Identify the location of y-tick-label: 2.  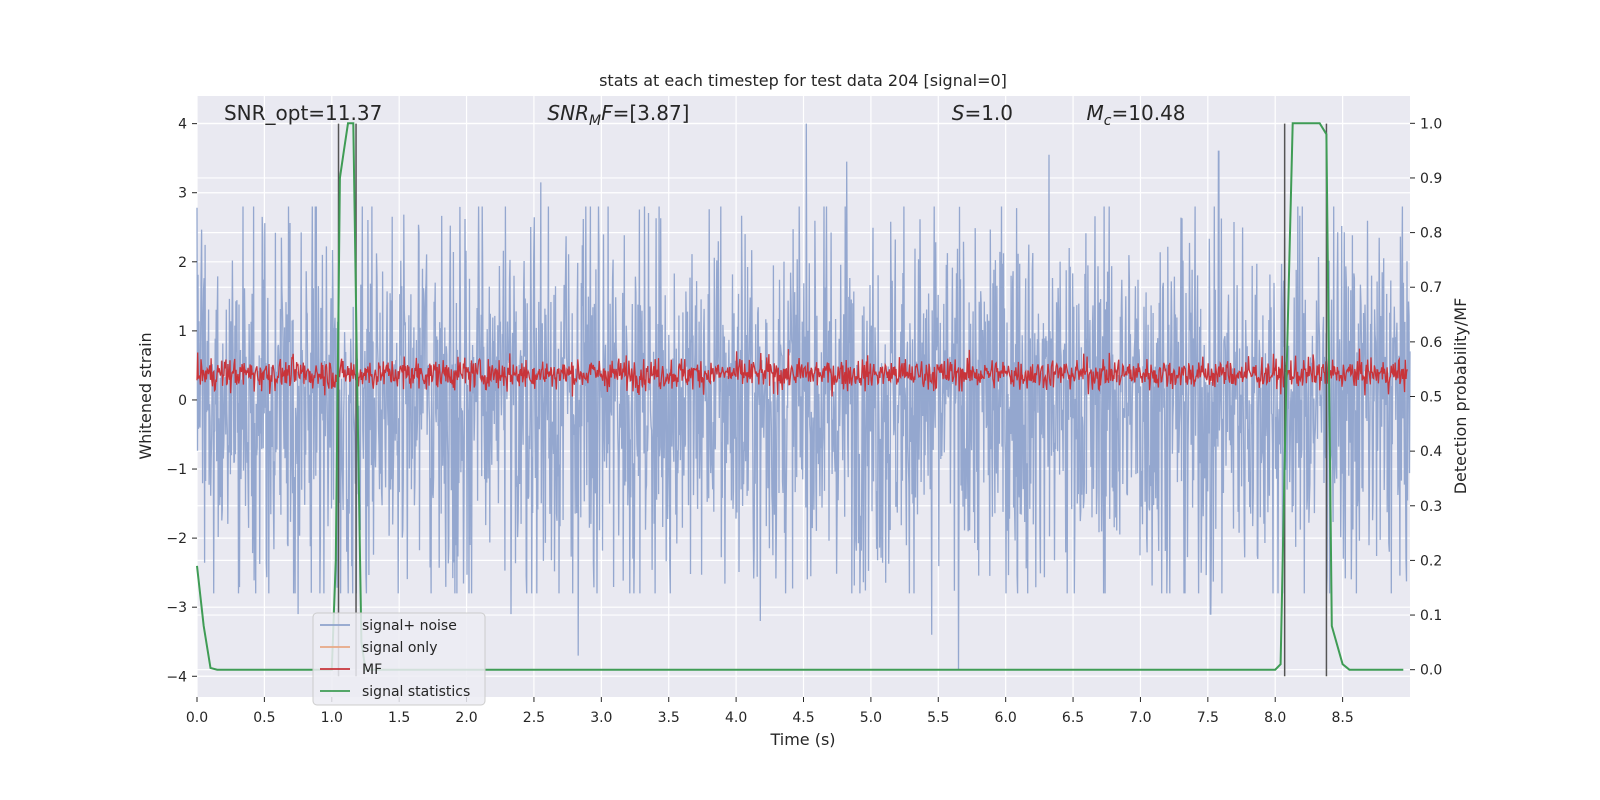
(182, 263).